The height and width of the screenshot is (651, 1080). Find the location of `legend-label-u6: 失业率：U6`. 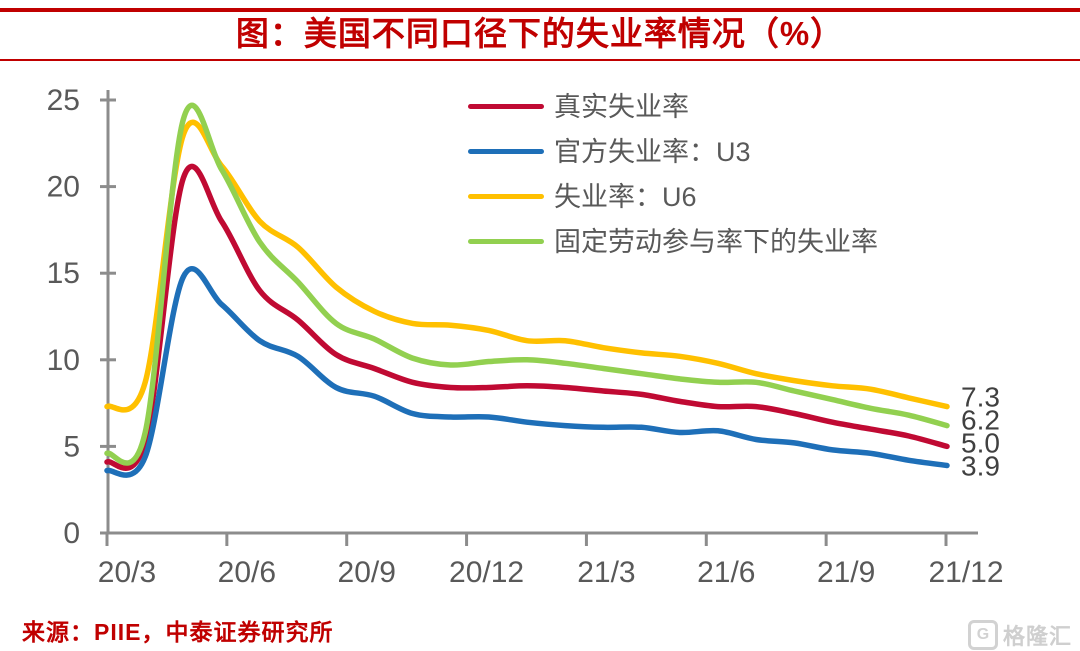

legend-label-u6: 失业率：U6 is located at coordinates (625, 196).